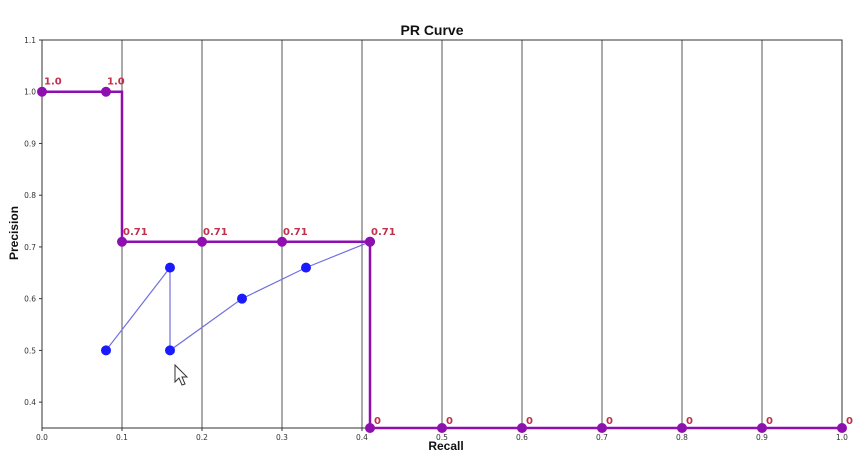 Image resolution: width=865 pixels, height=464 pixels. Describe the element at coordinates (30, 247) in the screenshot. I see `y-tick-label: 0.7` at that location.